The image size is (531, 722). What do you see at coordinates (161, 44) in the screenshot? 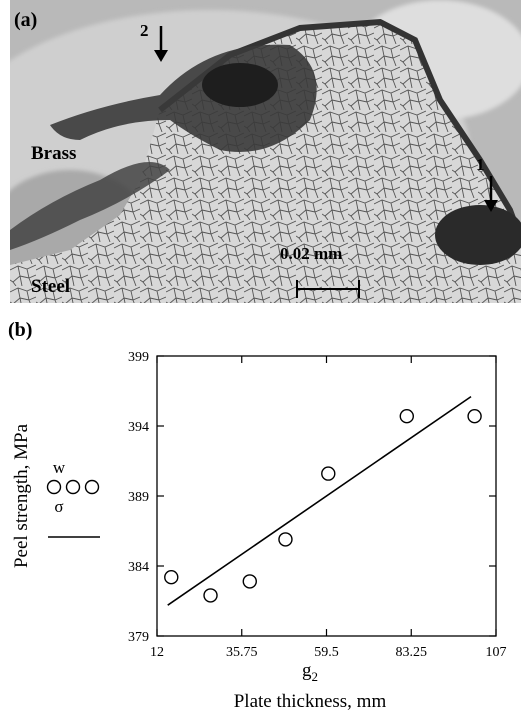
I see `arrow-2-icon` at bounding box center [161, 44].